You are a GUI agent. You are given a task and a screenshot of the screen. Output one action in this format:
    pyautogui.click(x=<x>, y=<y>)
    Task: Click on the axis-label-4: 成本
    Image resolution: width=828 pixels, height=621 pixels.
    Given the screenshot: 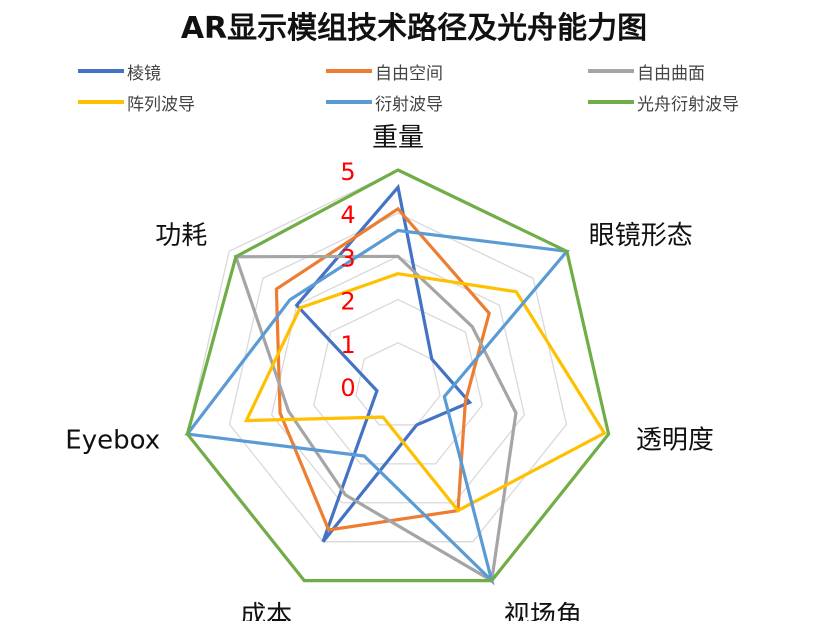 What is the action you would take?
    pyautogui.click(x=266, y=611)
    